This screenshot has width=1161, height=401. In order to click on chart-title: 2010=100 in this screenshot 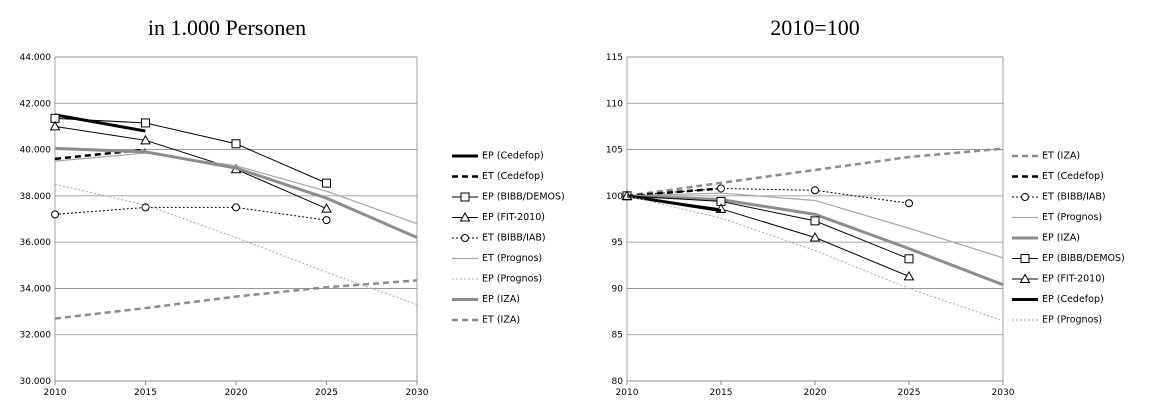, I will do `click(814, 27)`.